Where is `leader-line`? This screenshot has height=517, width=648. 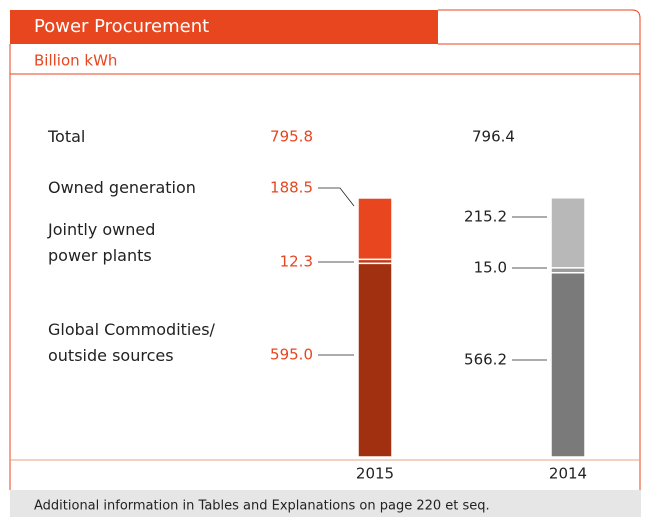 leader-line is located at coordinates (336, 197).